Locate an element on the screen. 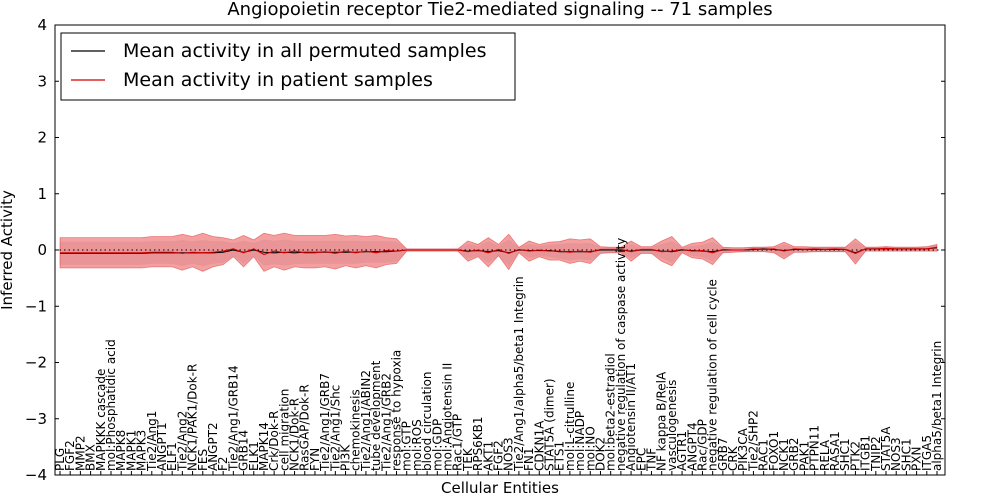 The height and width of the screenshot is (500, 1000). x-category-label: FOXO1 is located at coordinates (774, 451).